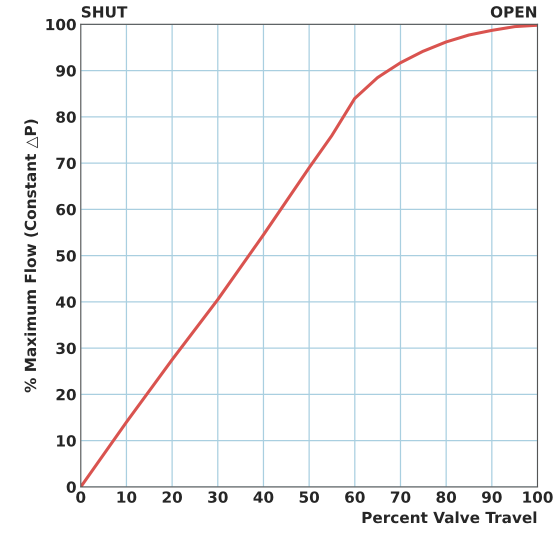 This screenshot has height=541, width=557. What do you see at coordinates (127, 497) in the screenshot?
I see `x-tick-label: 10` at bounding box center [127, 497].